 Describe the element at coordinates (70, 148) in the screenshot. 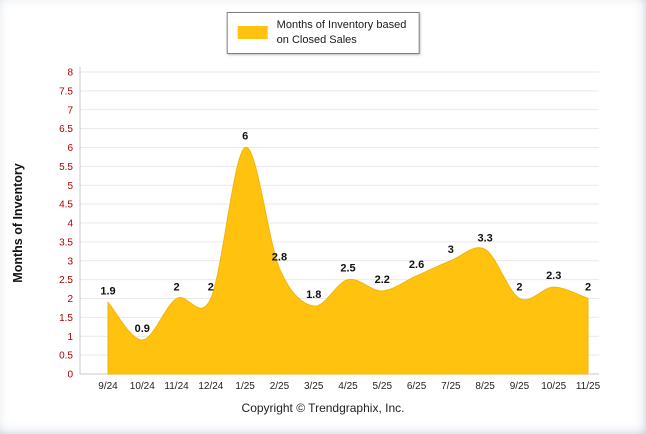

I see `y-tick-label: 6` at that location.